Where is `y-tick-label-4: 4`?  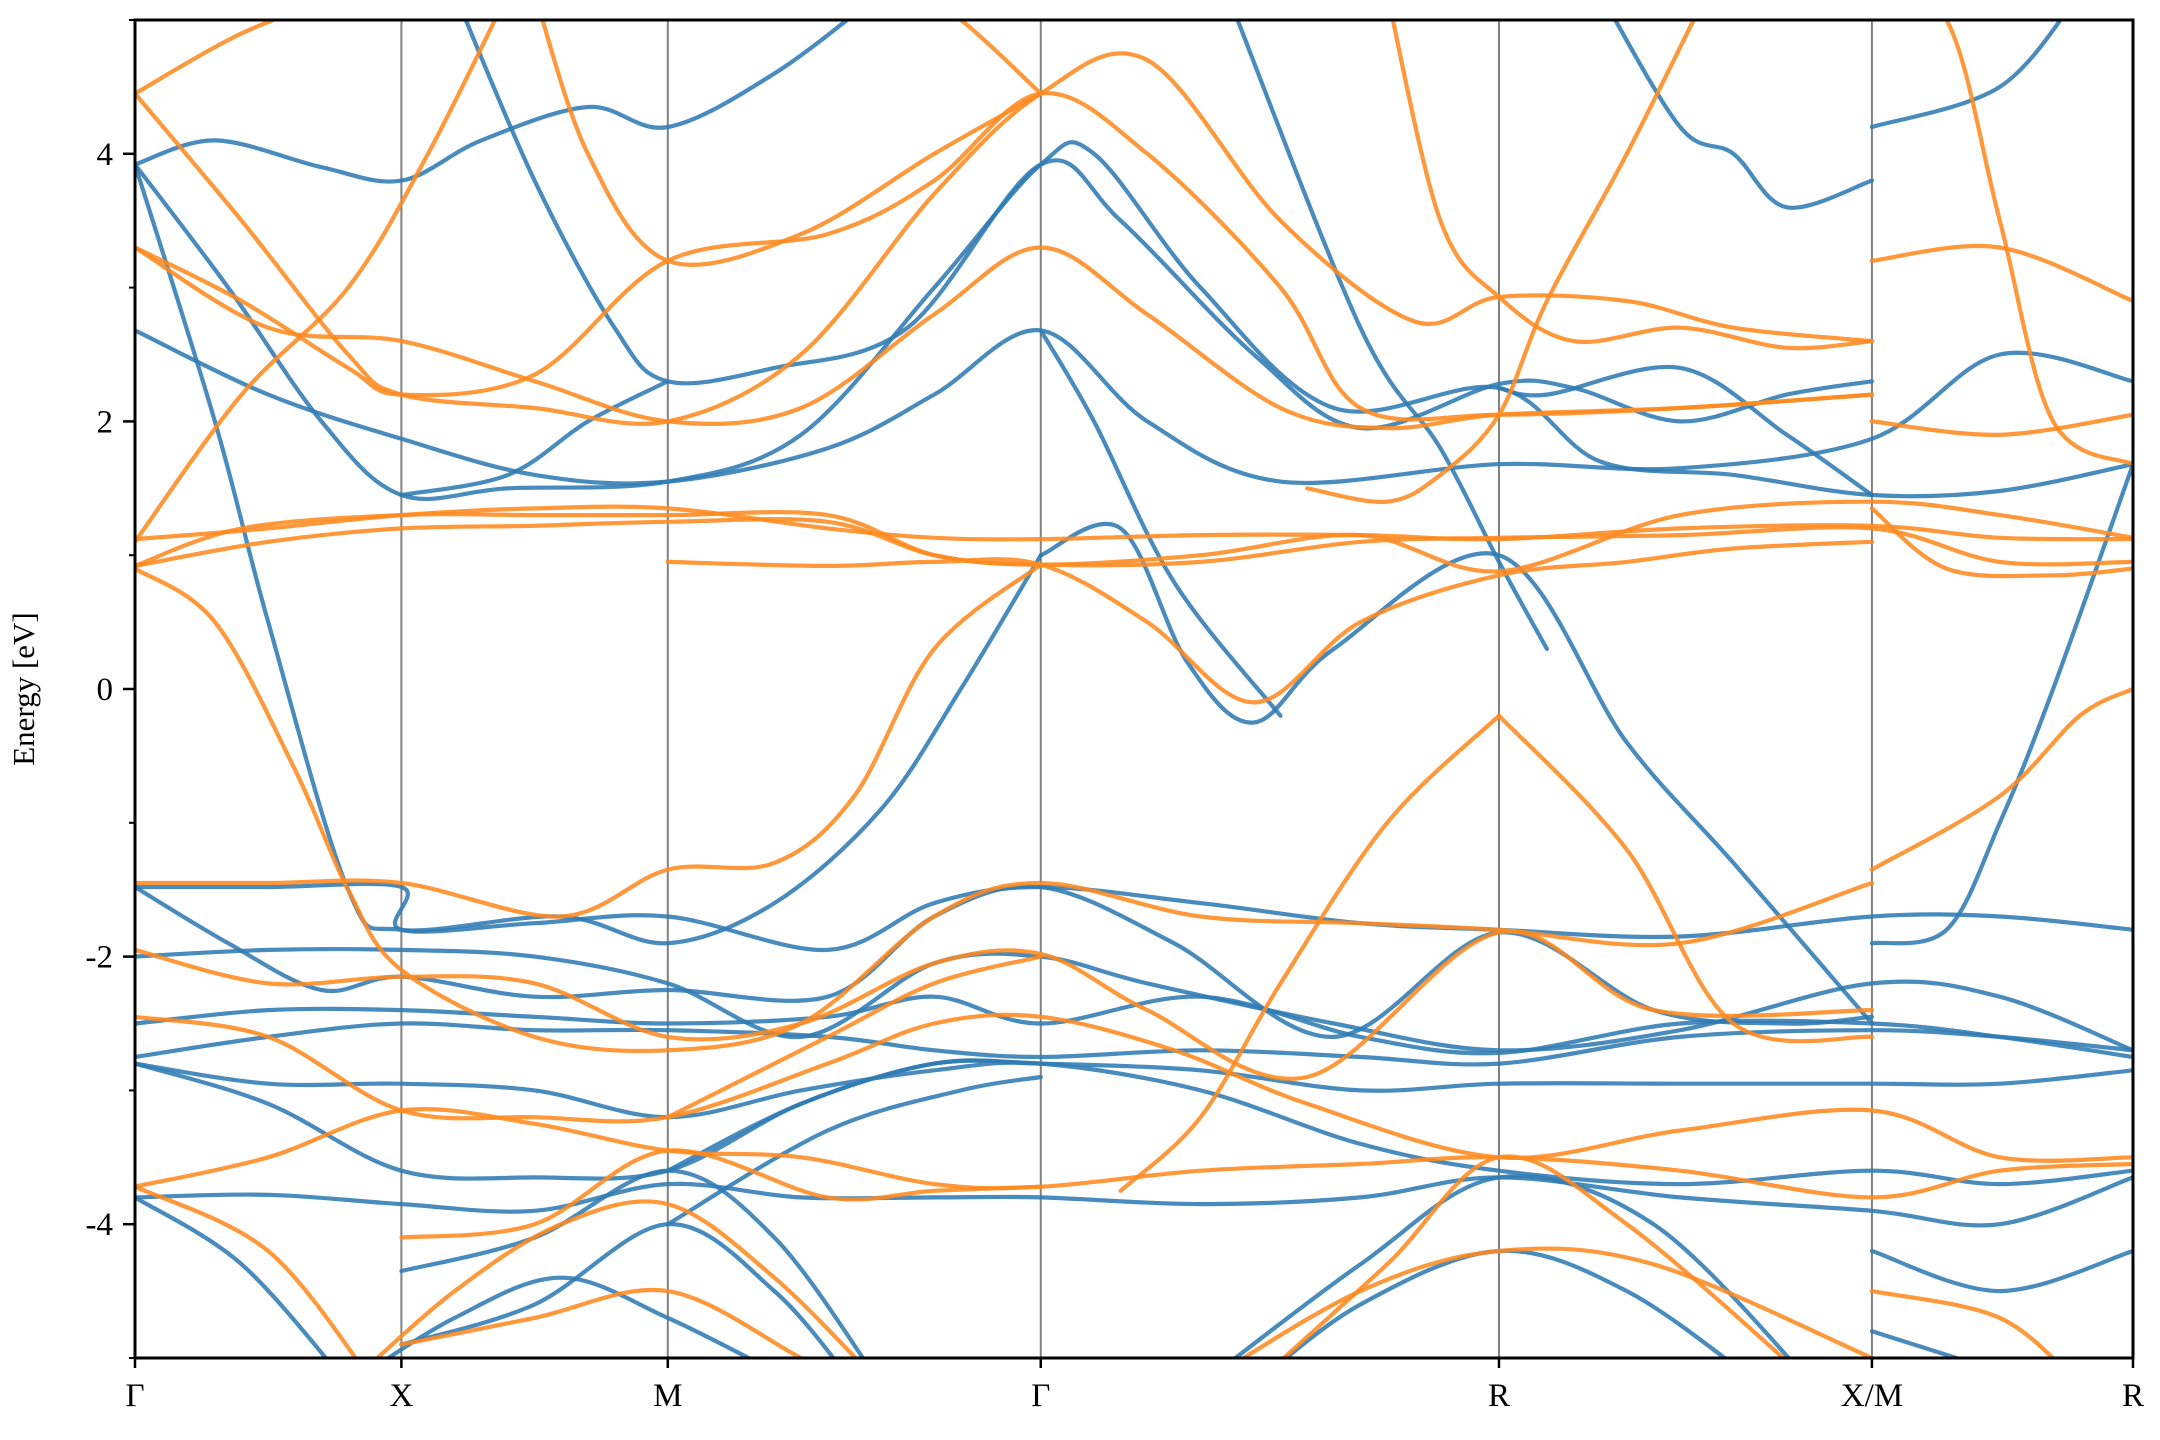
y-tick-label-4: 4 is located at coordinates (105, 155).